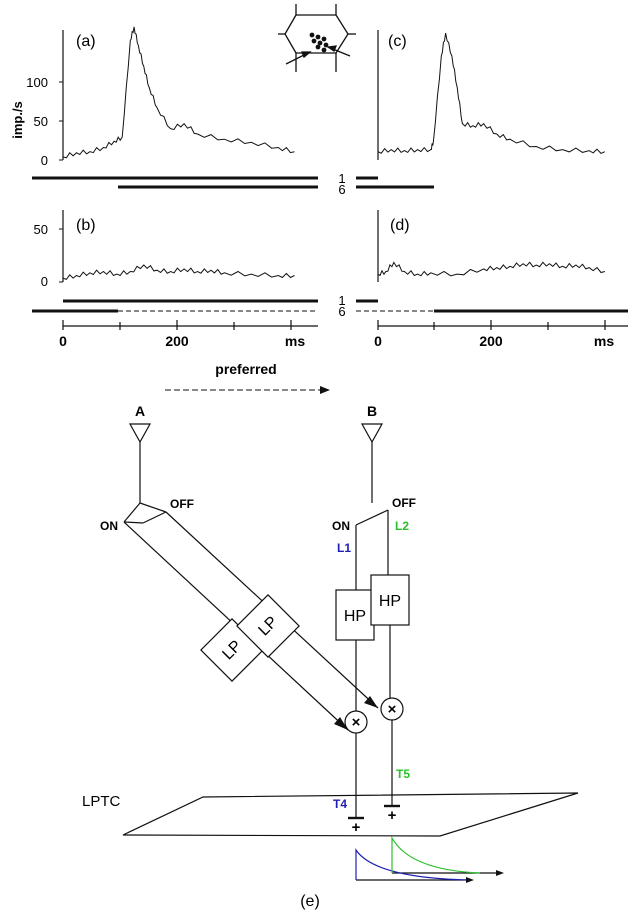  What do you see at coordinates (404, 503) in the screenshot?
I see `off-label-b: OFF` at bounding box center [404, 503].